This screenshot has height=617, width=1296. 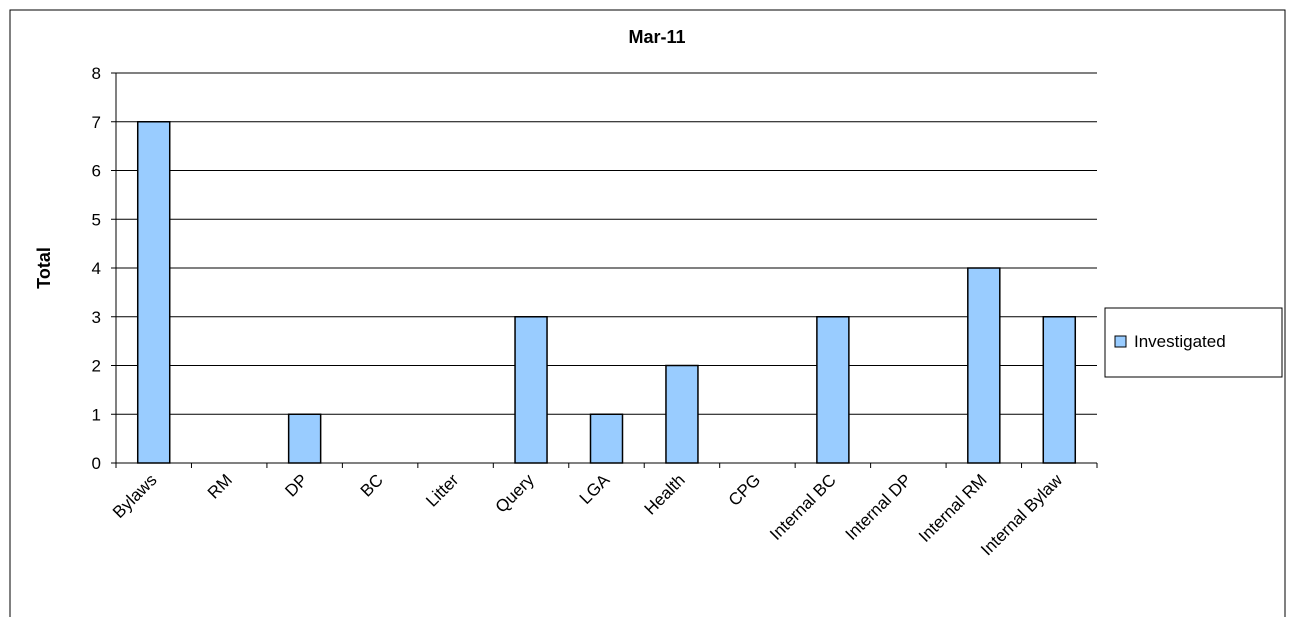 I want to click on x-tick-label: Query, so click(x=515, y=493).